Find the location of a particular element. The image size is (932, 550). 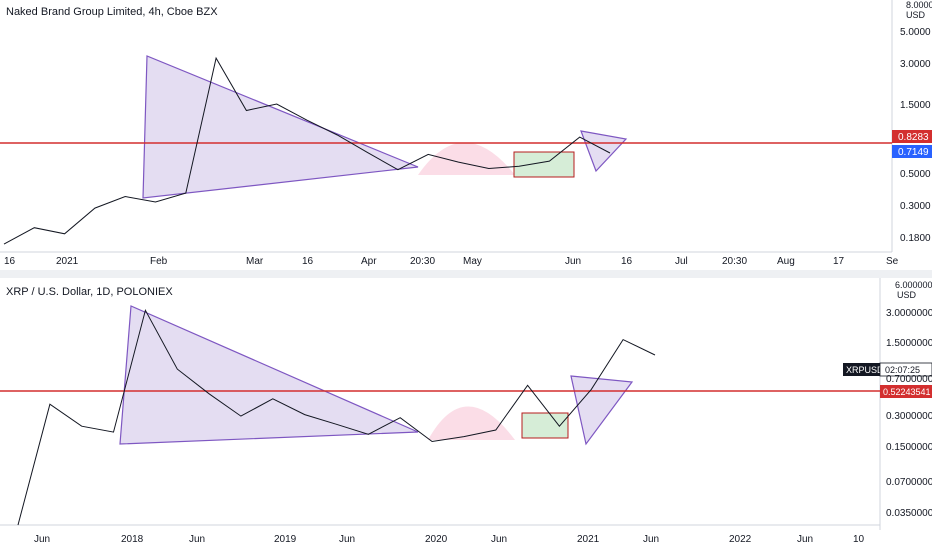

x-tick-label: Mar is located at coordinates (255, 261).